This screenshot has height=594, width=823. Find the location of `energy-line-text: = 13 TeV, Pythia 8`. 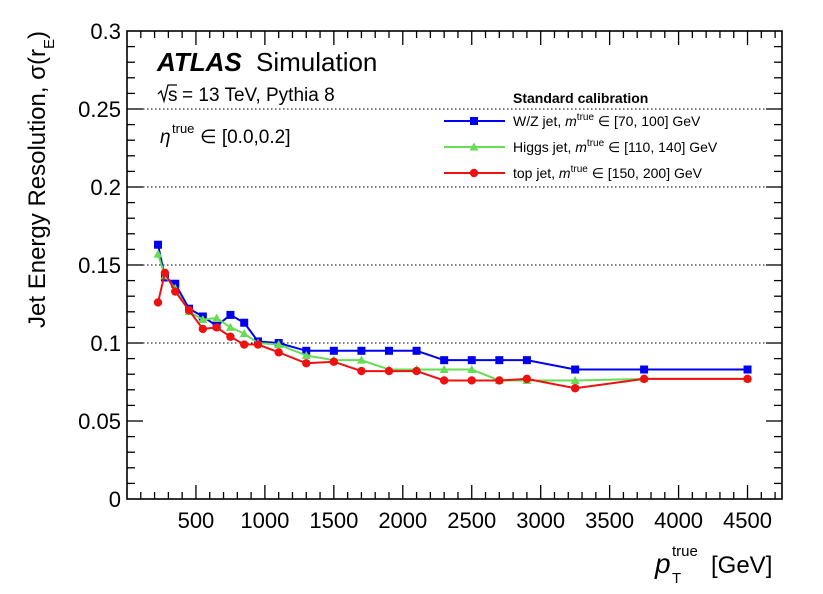

energy-line-text: = 13 TeV, Pythia 8 is located at coordinates (258, 95).